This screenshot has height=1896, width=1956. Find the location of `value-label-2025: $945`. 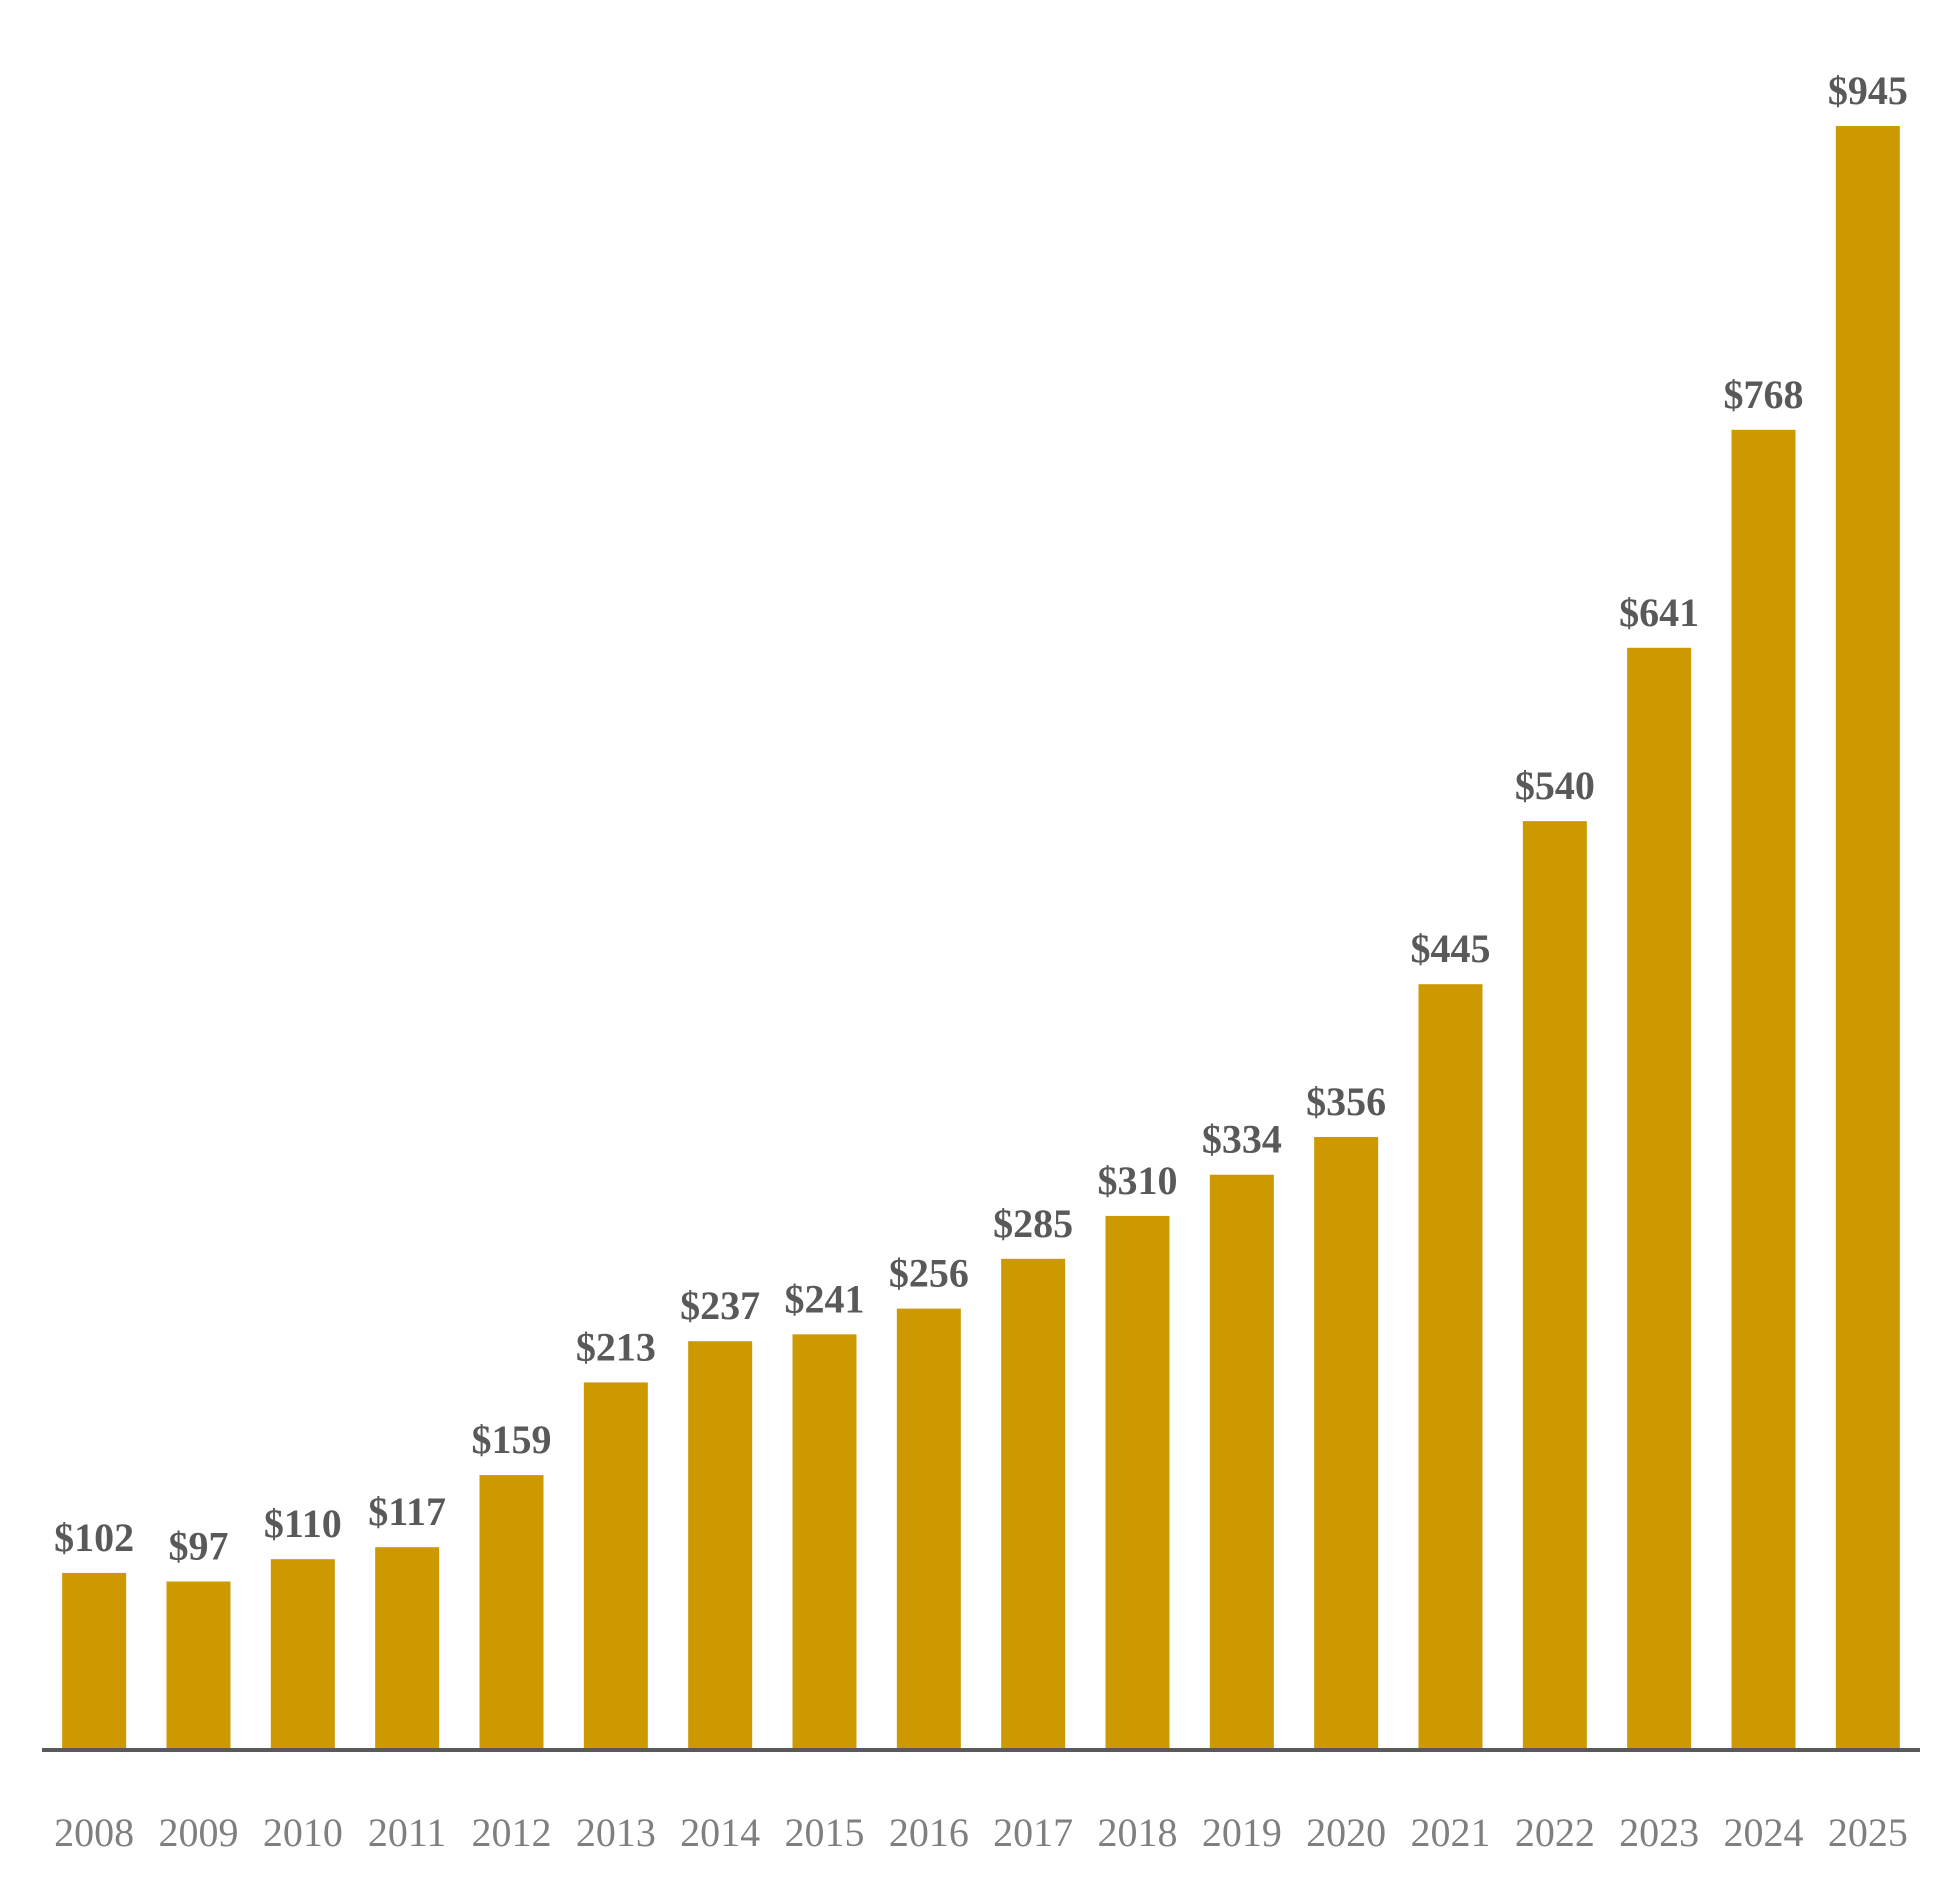

value-label-2025: $945 is located at coordinates (1868, 90).